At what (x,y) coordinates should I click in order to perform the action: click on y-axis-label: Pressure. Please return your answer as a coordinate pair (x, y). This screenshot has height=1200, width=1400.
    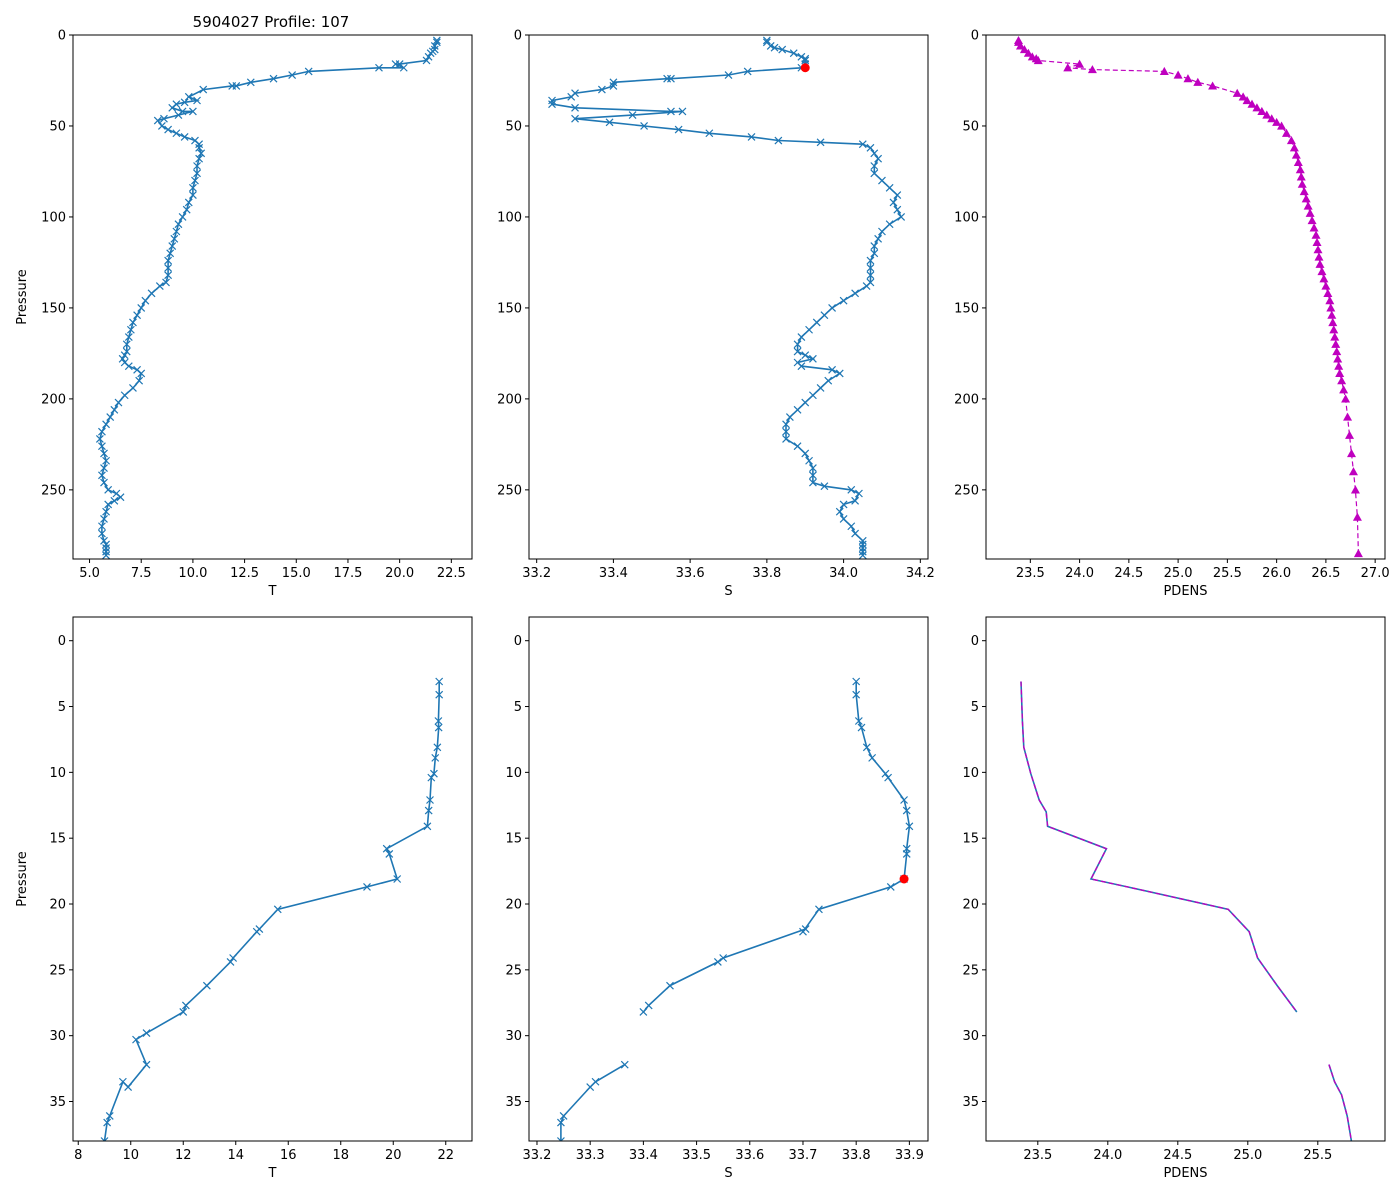
    Looking at the image, I should click on (22, 879).